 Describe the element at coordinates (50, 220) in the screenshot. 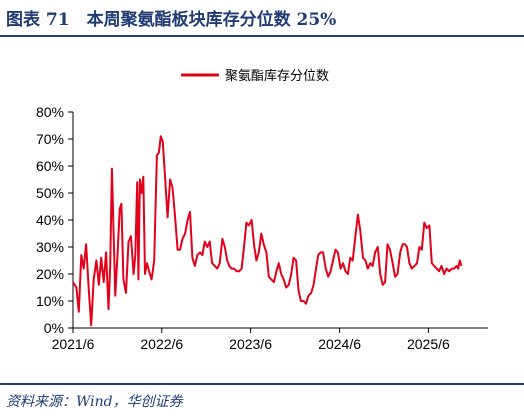

I see `y-tick-label: 40%` at that location.